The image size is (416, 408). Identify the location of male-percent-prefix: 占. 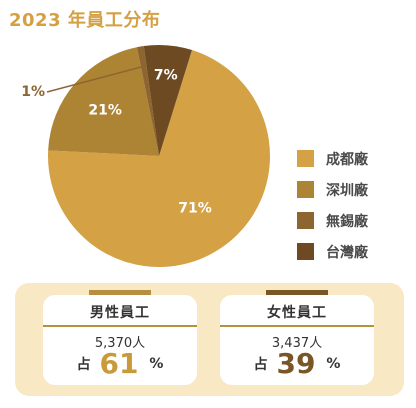
(83, 365).